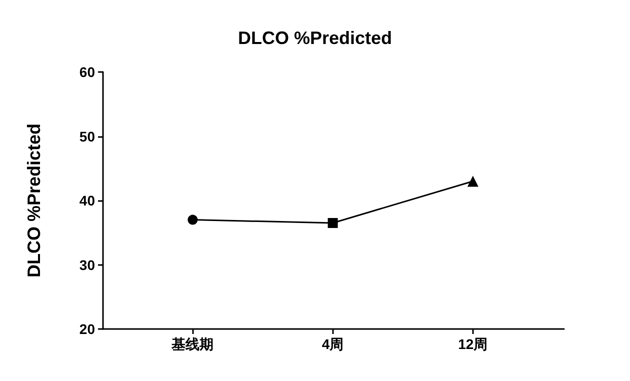 This screenshot has width=630, height=381. What do you see at coordinates (333, 344) in the screenshot?
I see `x-tick-label: 4周` at bounding box center [333, 344].